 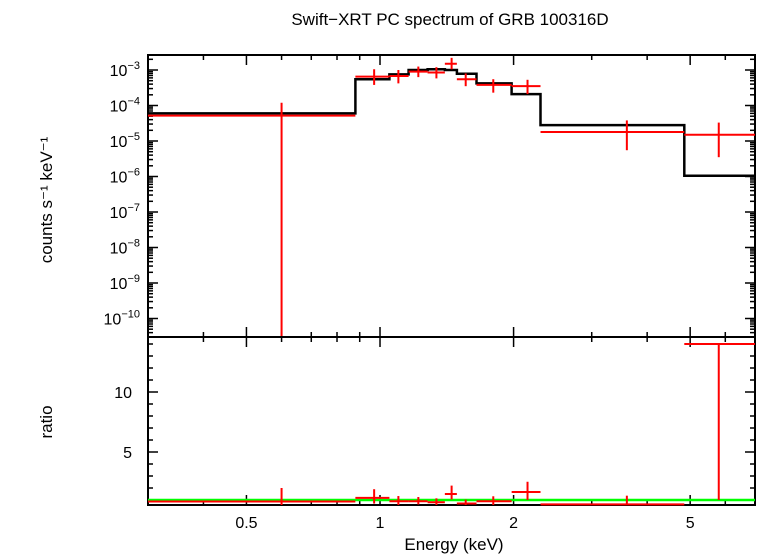 I want to click on y-tick-label: 10⁻⁶, so click(x=125, y=177).